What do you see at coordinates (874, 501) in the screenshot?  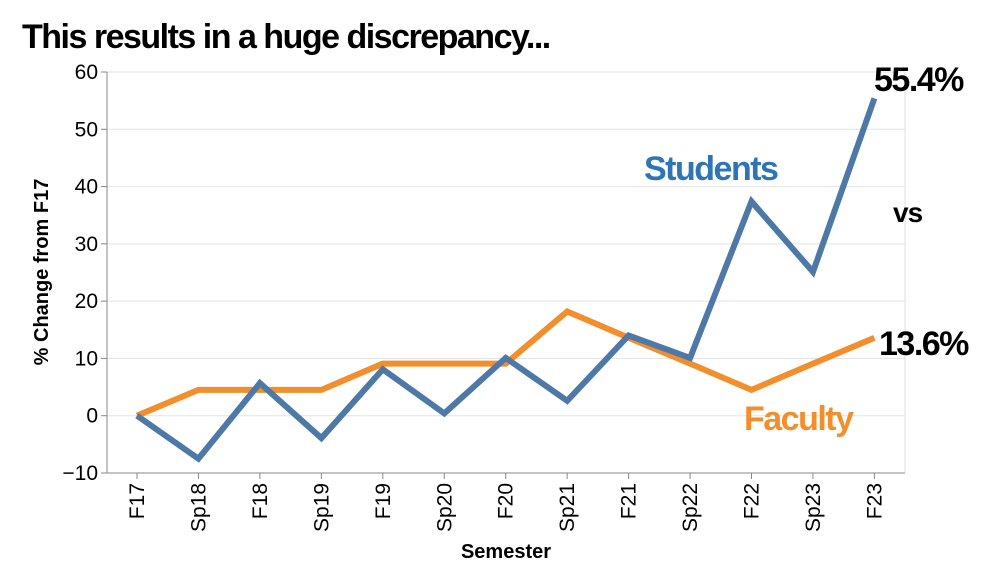 I see `x-tick-label: F23` at bounding box center [874, 501].